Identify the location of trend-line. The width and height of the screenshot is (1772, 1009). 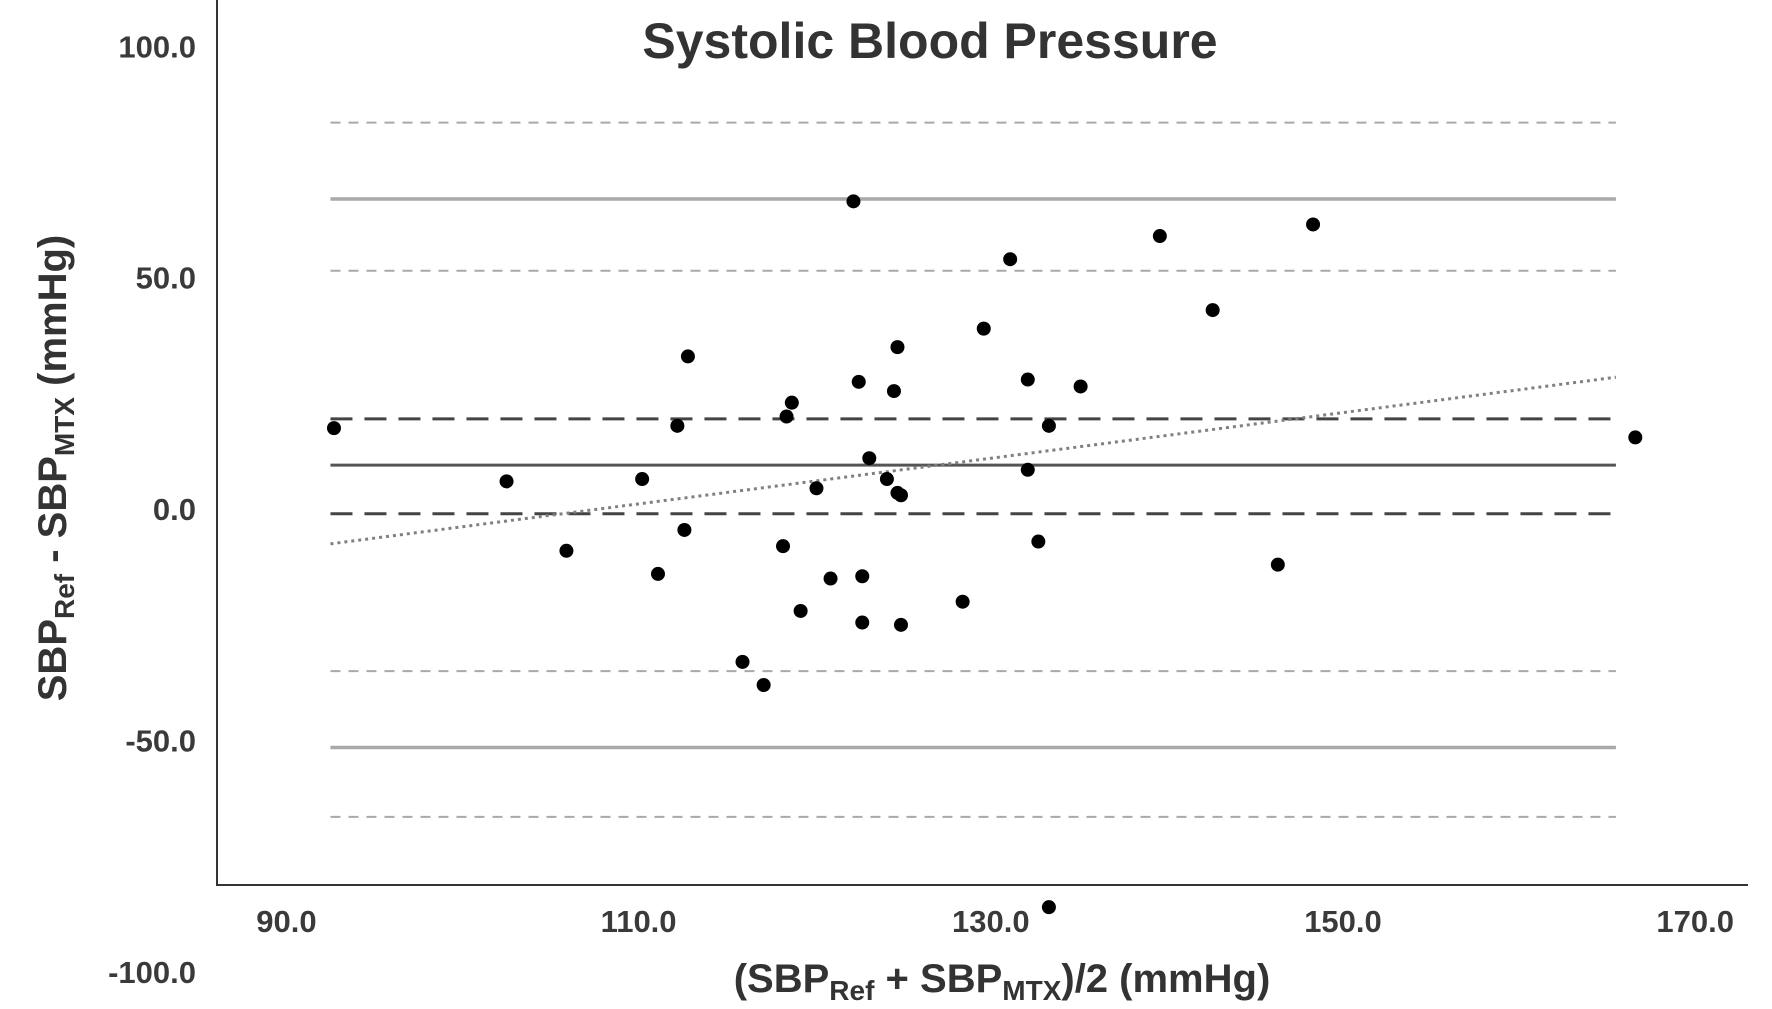
(973, 460).